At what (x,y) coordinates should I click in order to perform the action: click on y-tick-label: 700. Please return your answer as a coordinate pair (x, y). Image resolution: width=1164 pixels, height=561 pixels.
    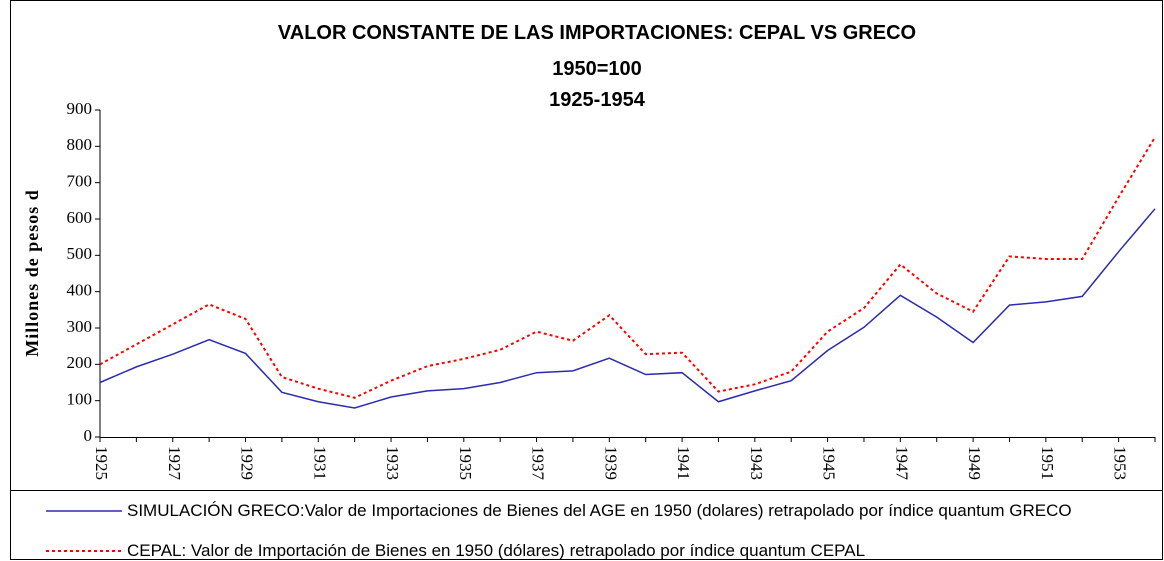
    Looking at the image, I should click on (80, 181).